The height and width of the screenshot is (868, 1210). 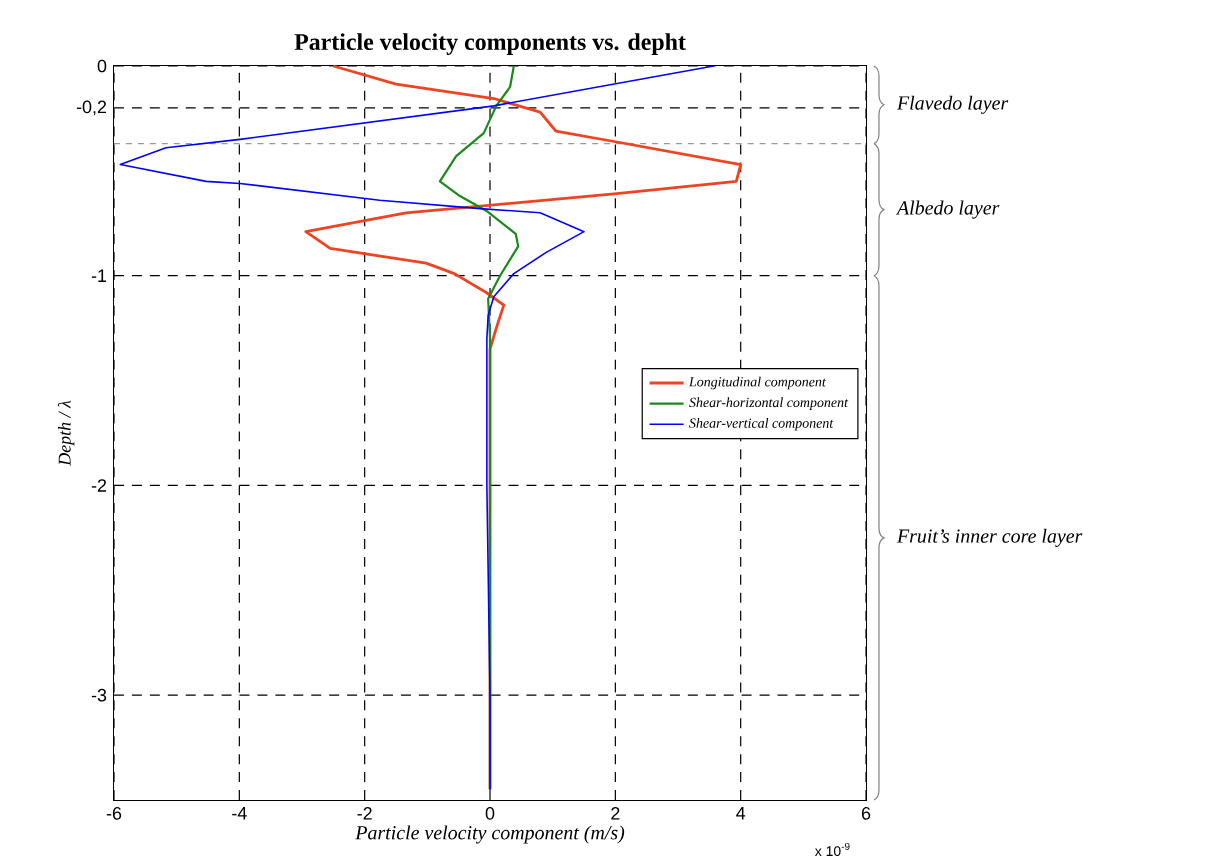 I want to click on x-tick-label: 4, so click(x=741, y=813).